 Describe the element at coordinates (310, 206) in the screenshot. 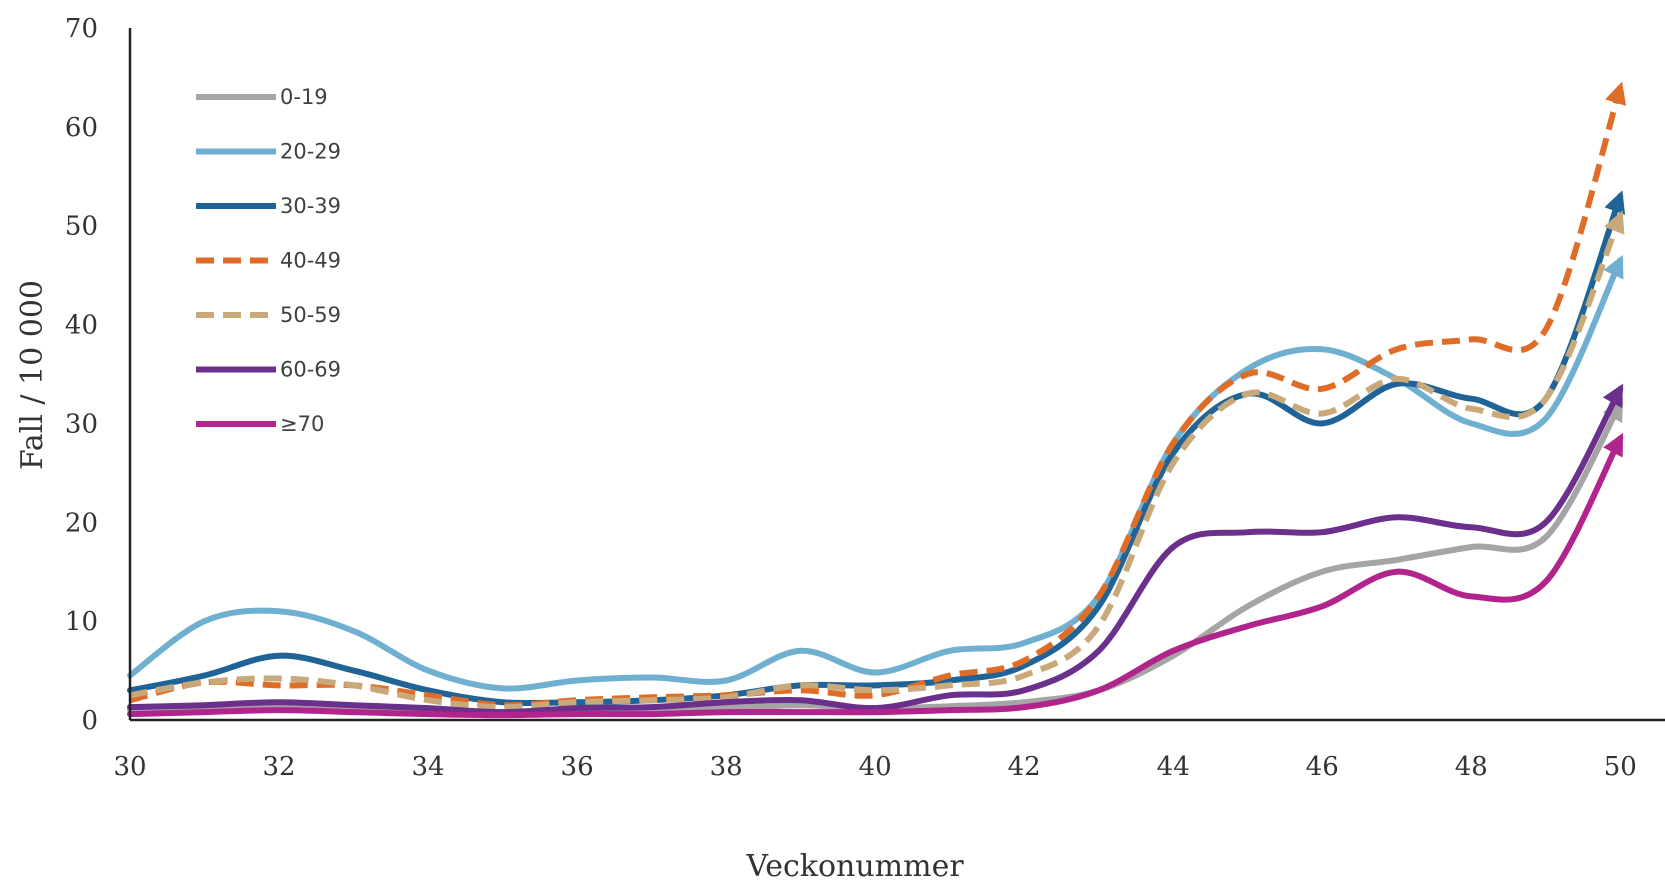

I see `legend-label: 30-39` at that location.